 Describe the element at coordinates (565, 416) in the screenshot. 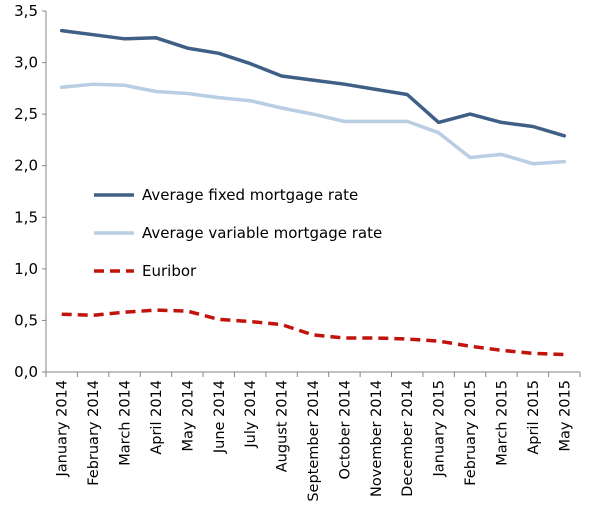

I see `x-tick-label: May 2015` at that location.